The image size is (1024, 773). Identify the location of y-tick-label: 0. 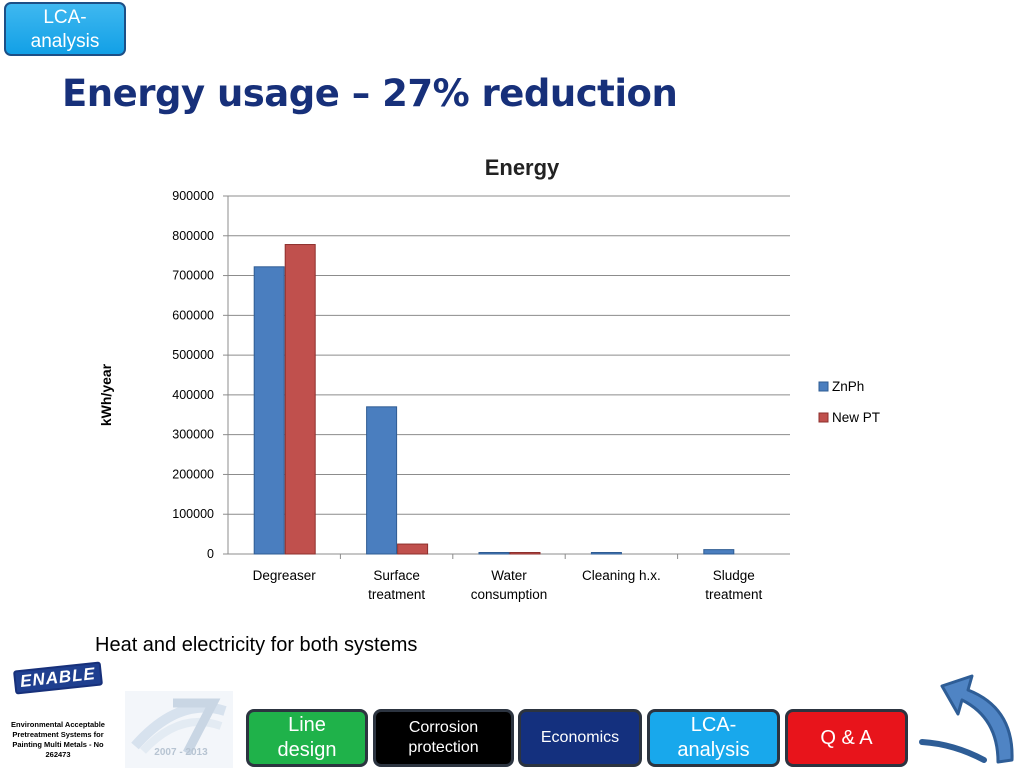
(210, 554).